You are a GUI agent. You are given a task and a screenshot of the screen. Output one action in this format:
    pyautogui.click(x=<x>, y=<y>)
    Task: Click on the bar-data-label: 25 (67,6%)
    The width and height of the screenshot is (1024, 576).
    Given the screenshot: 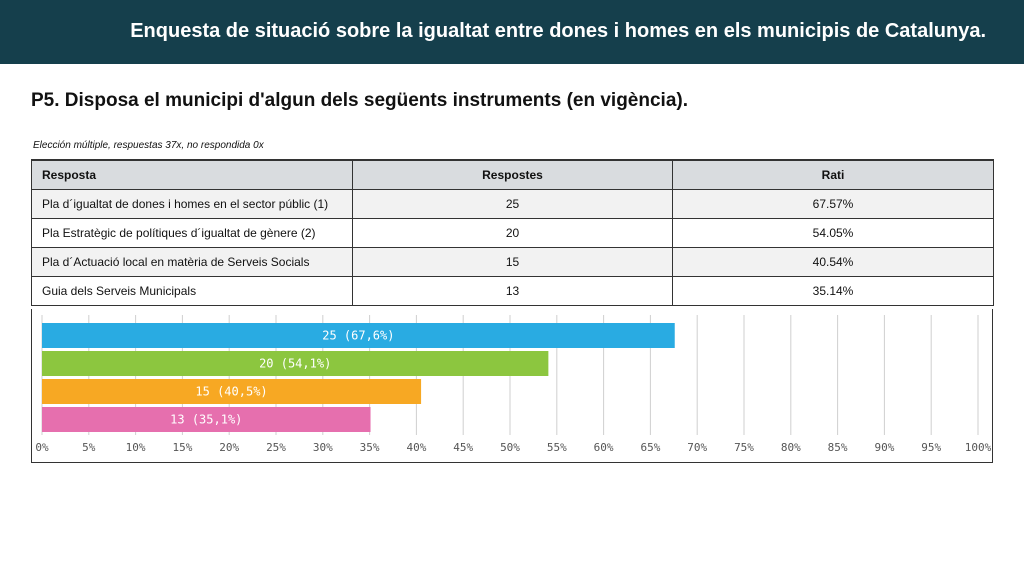 What is the action you would take?
    pyautogui.click(x=358, y=336)
    